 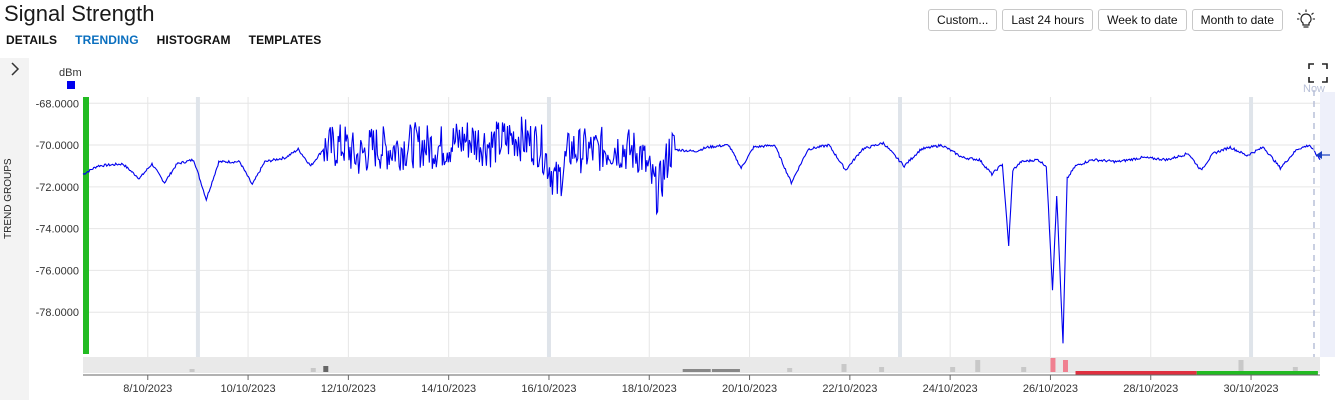 I want to click on current-value-arrow, so click(x=1319, y=155).